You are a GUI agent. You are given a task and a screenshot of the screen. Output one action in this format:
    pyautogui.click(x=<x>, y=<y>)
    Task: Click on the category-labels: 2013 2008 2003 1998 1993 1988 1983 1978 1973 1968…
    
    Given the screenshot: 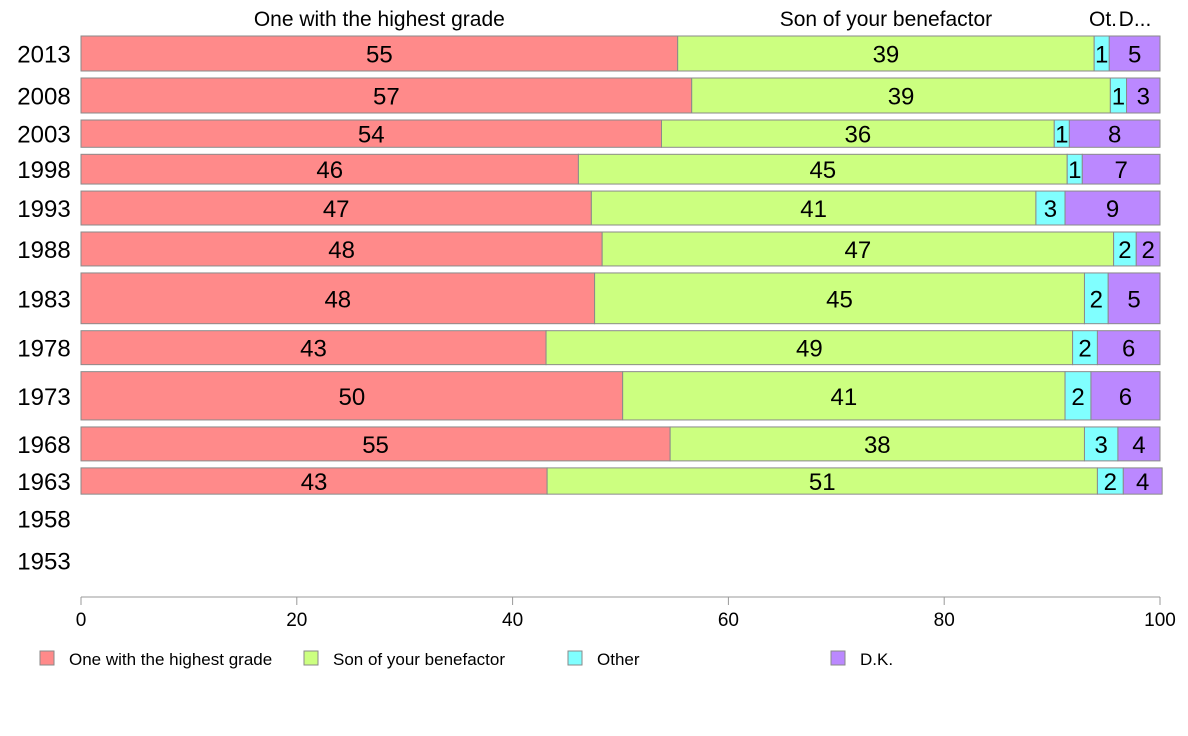 What is the action you would take?
    pyautogui.click(x=43, y=309)
    